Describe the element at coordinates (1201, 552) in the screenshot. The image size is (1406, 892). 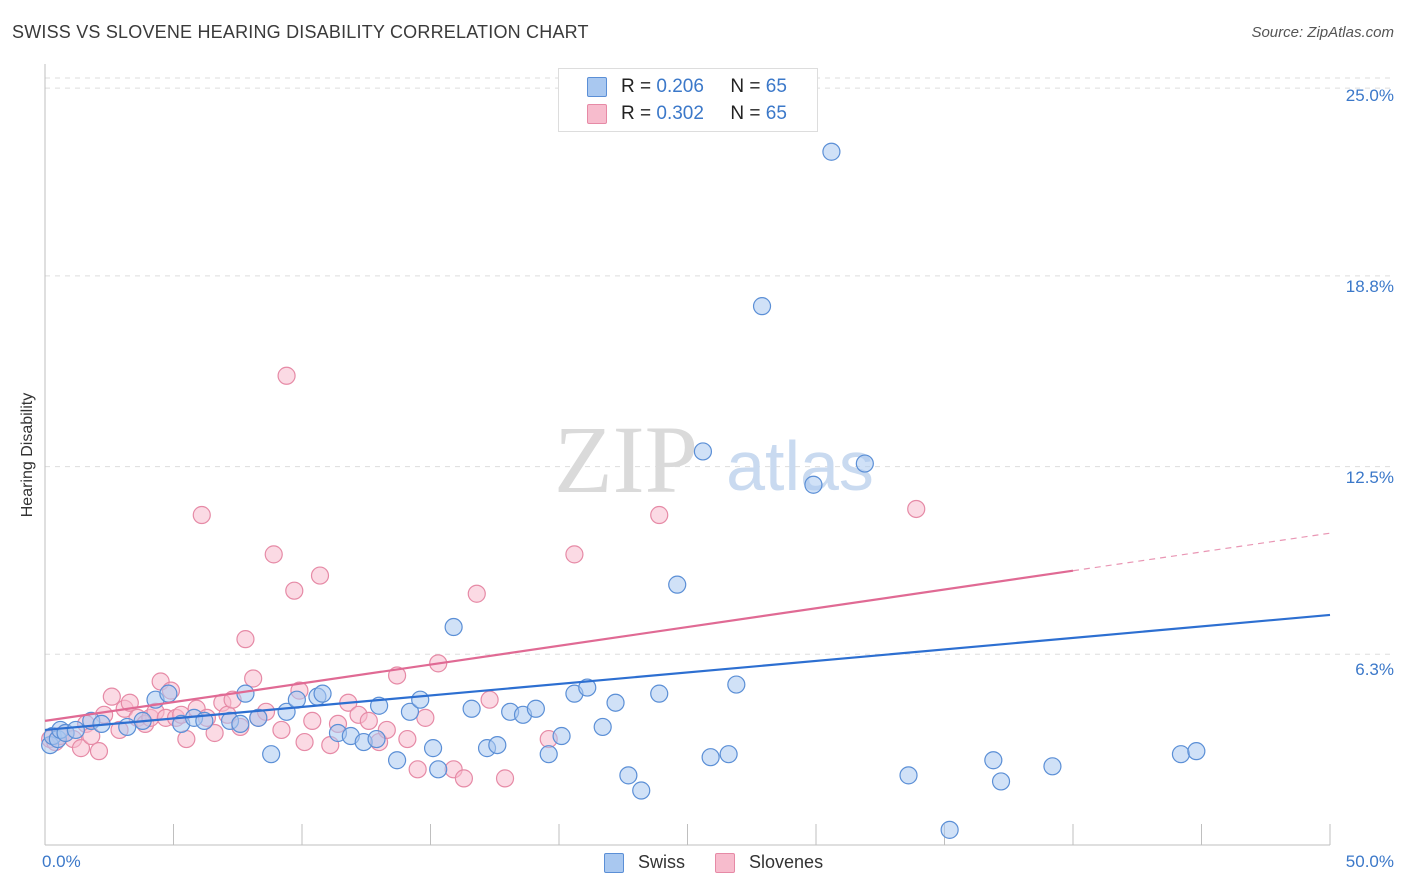
I see `trend-line-extension` at that location.